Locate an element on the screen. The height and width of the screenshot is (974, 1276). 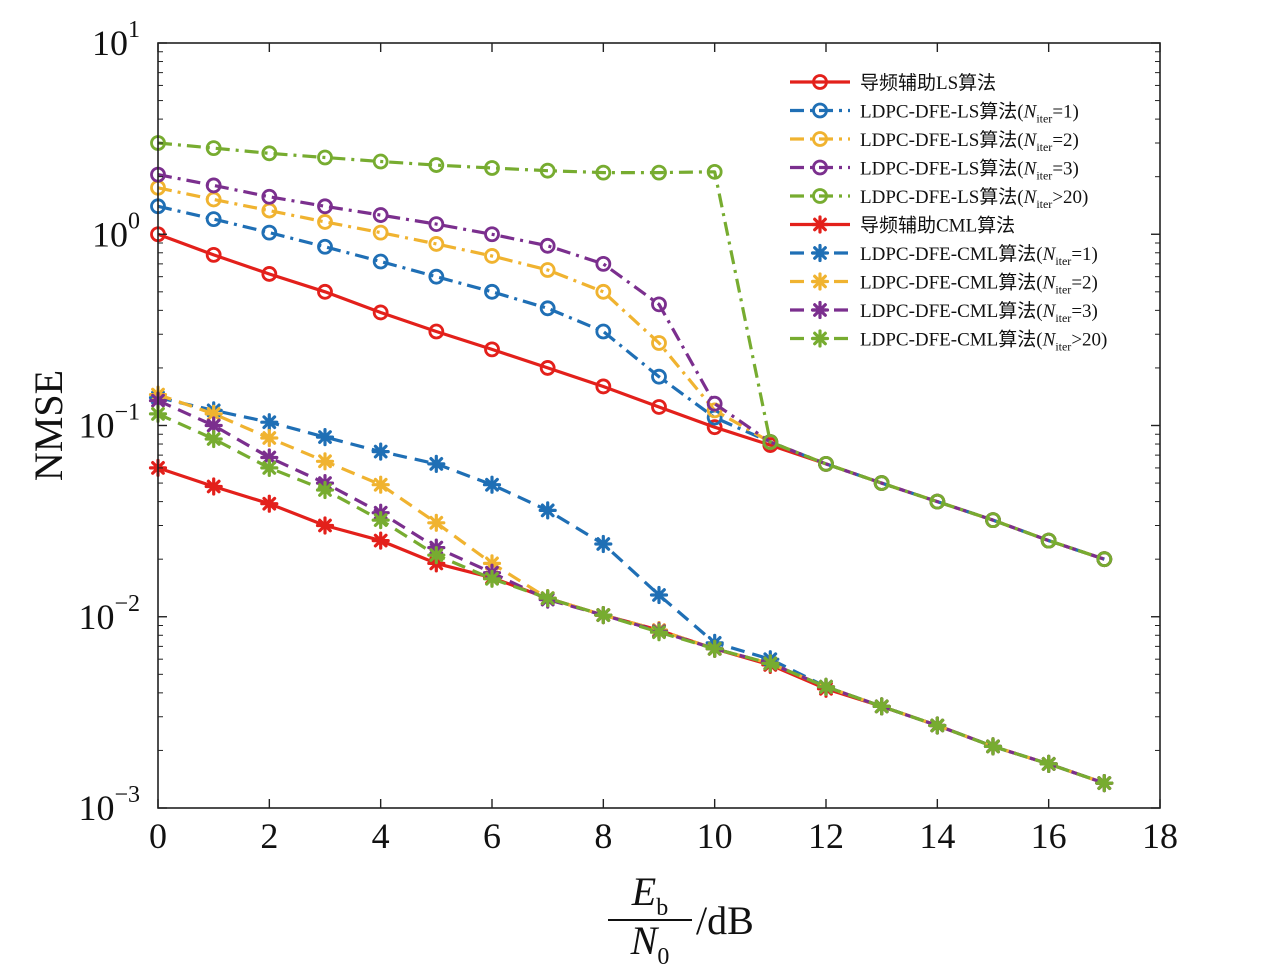
legend-label: 导频辅助CML算法 is located at coordinates (937, 226).